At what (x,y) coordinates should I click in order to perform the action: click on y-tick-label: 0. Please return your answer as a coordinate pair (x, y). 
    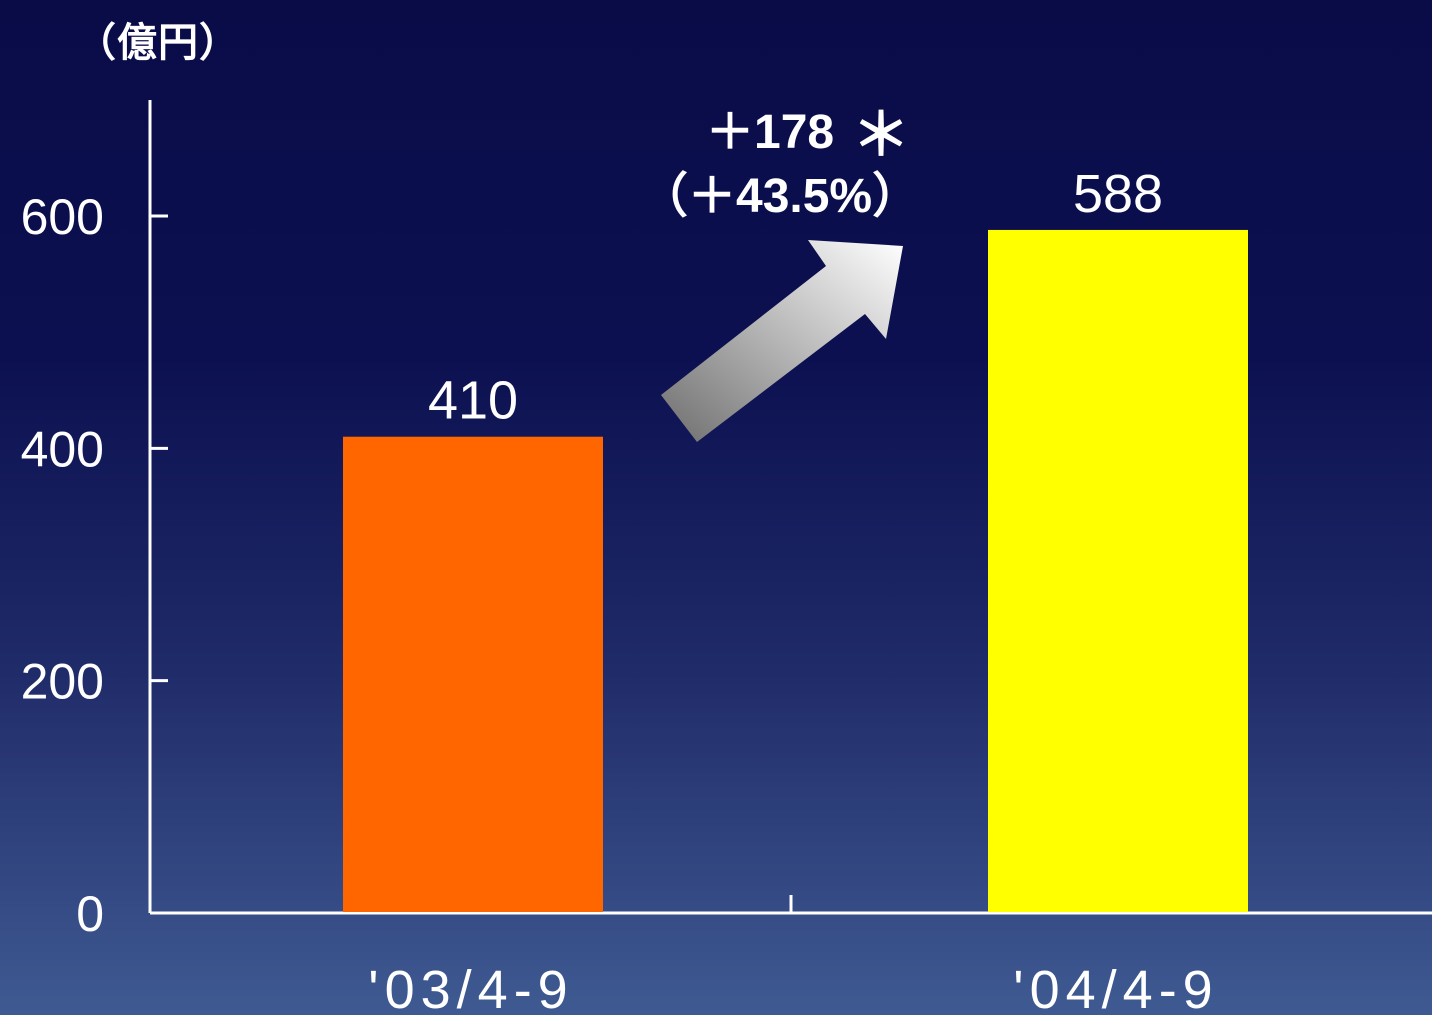
    Looking at the image, I should click on (90, 914).